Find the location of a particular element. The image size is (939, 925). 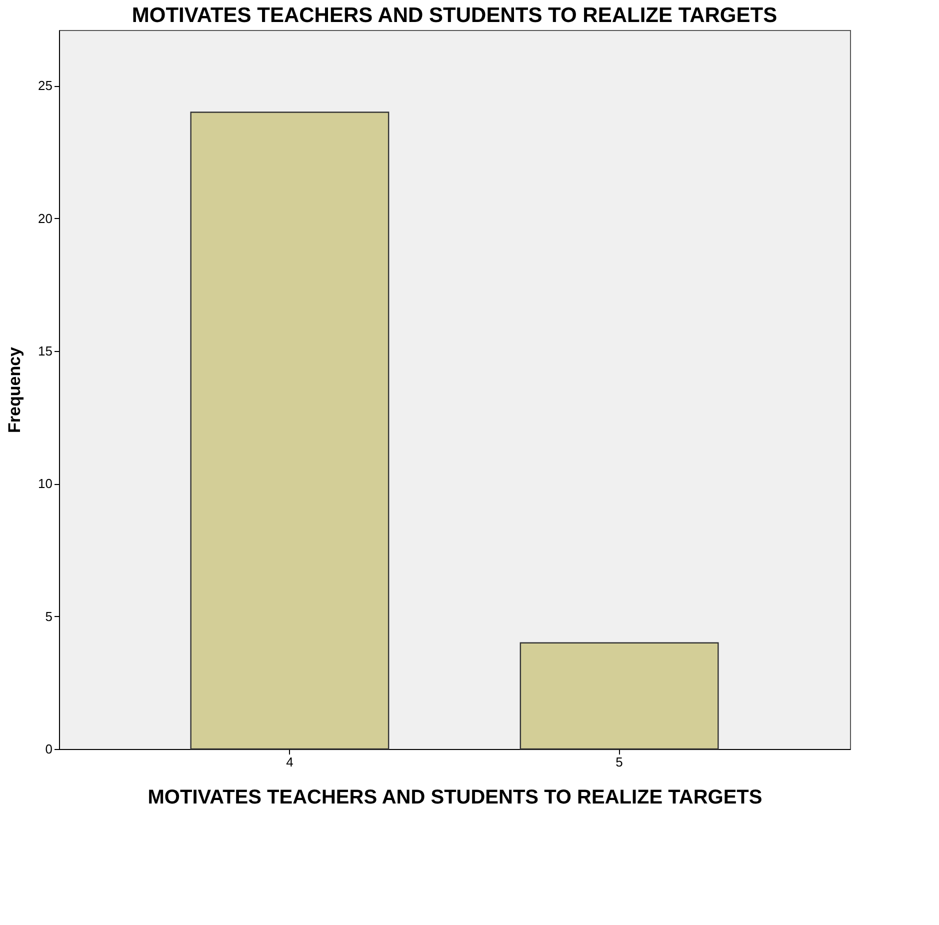

y-tick-label: 0 is located at coordinates (48, 749).